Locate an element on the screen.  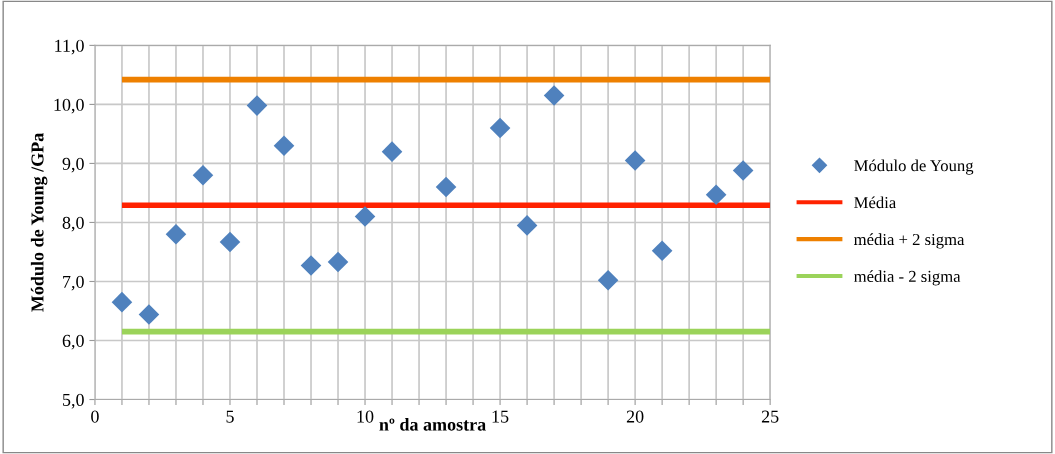
legend-label: Módulo de Young is located at coordinates (914, 167).